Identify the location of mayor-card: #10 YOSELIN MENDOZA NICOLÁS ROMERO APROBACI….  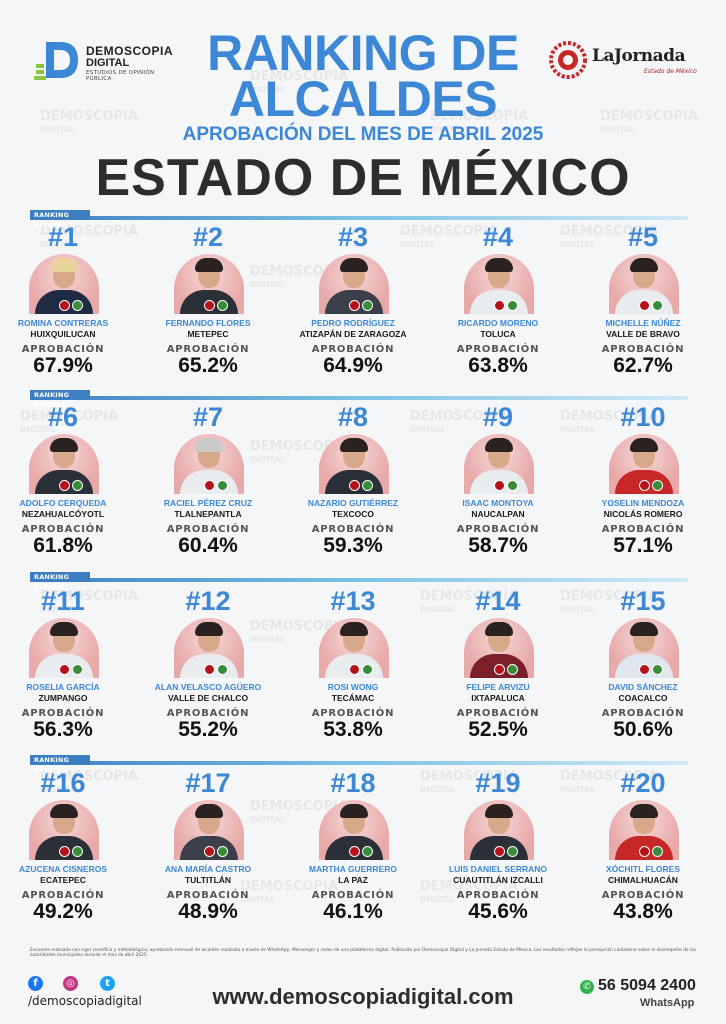
(643, 489).